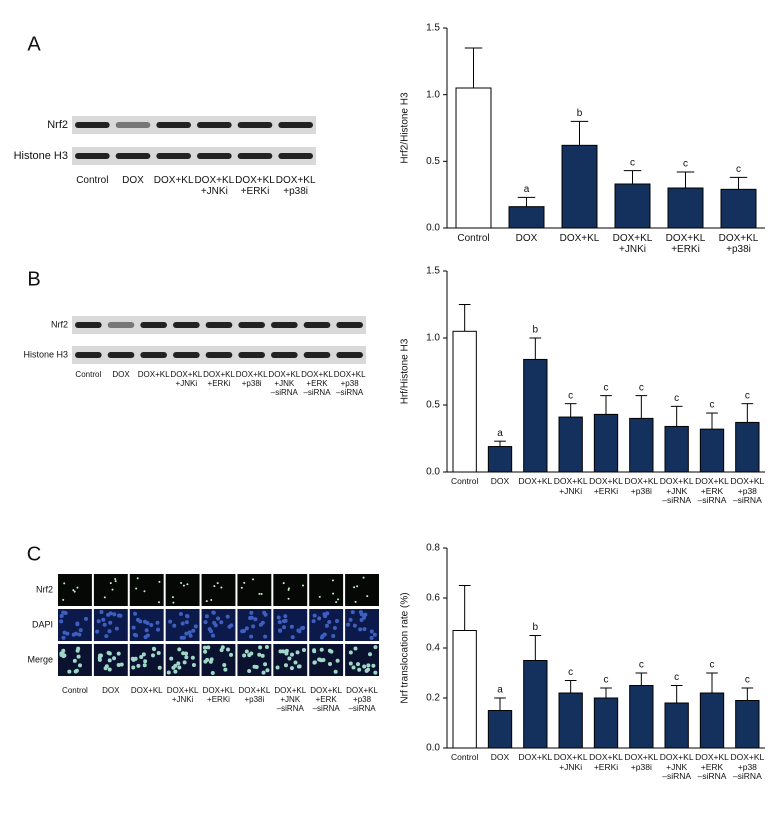  I want to click on x-tick-label: DOX+KL +ERKi, so click(606, 486).